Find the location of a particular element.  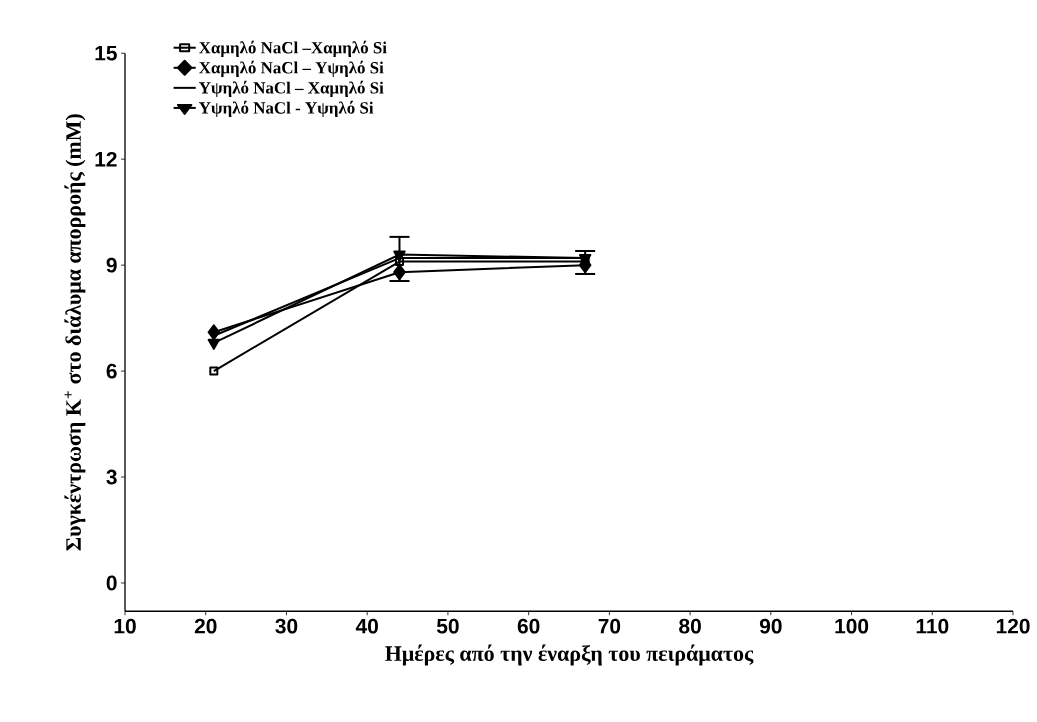

x-tick-label: 10 is located at coordinates (125, 626).